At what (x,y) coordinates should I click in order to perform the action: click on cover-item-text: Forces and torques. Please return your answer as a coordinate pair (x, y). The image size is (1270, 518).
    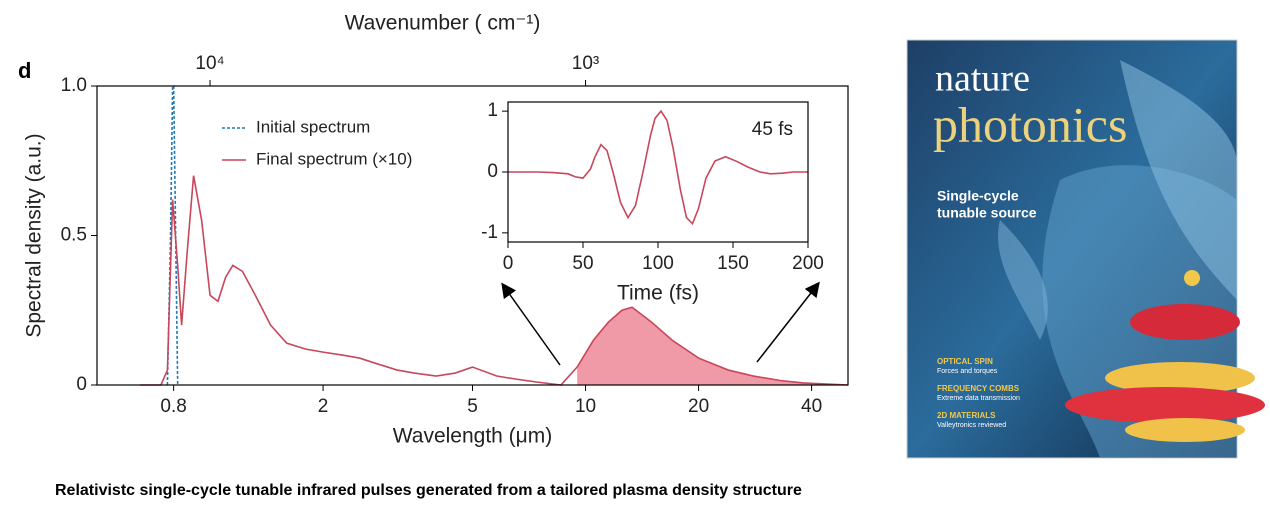
    Looking at the image, I should click on (967, 371).